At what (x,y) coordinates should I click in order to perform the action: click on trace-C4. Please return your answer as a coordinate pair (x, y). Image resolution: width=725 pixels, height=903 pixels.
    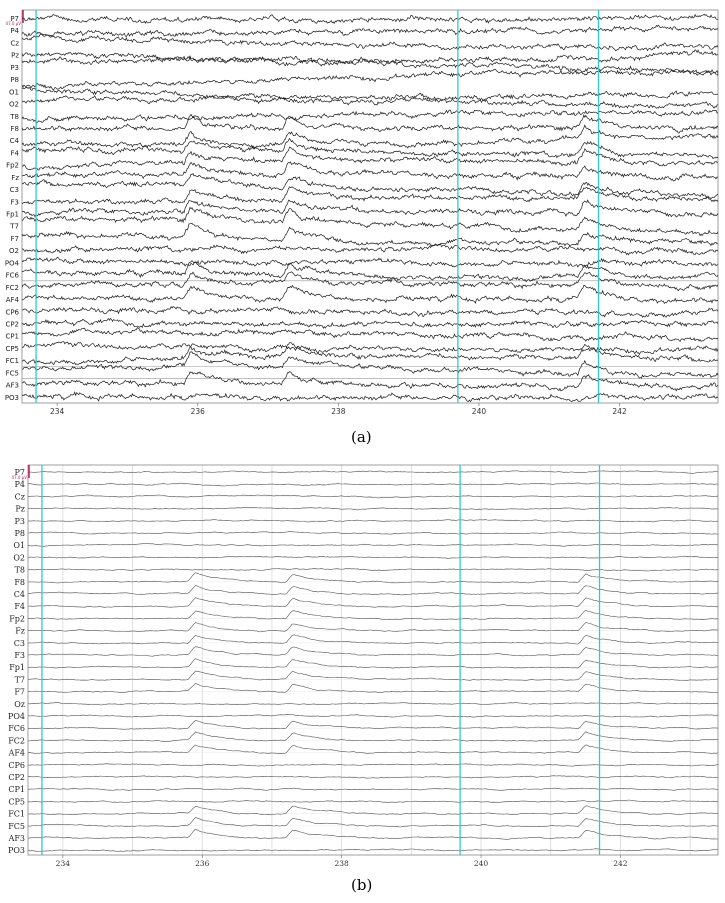
    Looking at the image, I should click on (370, 137).